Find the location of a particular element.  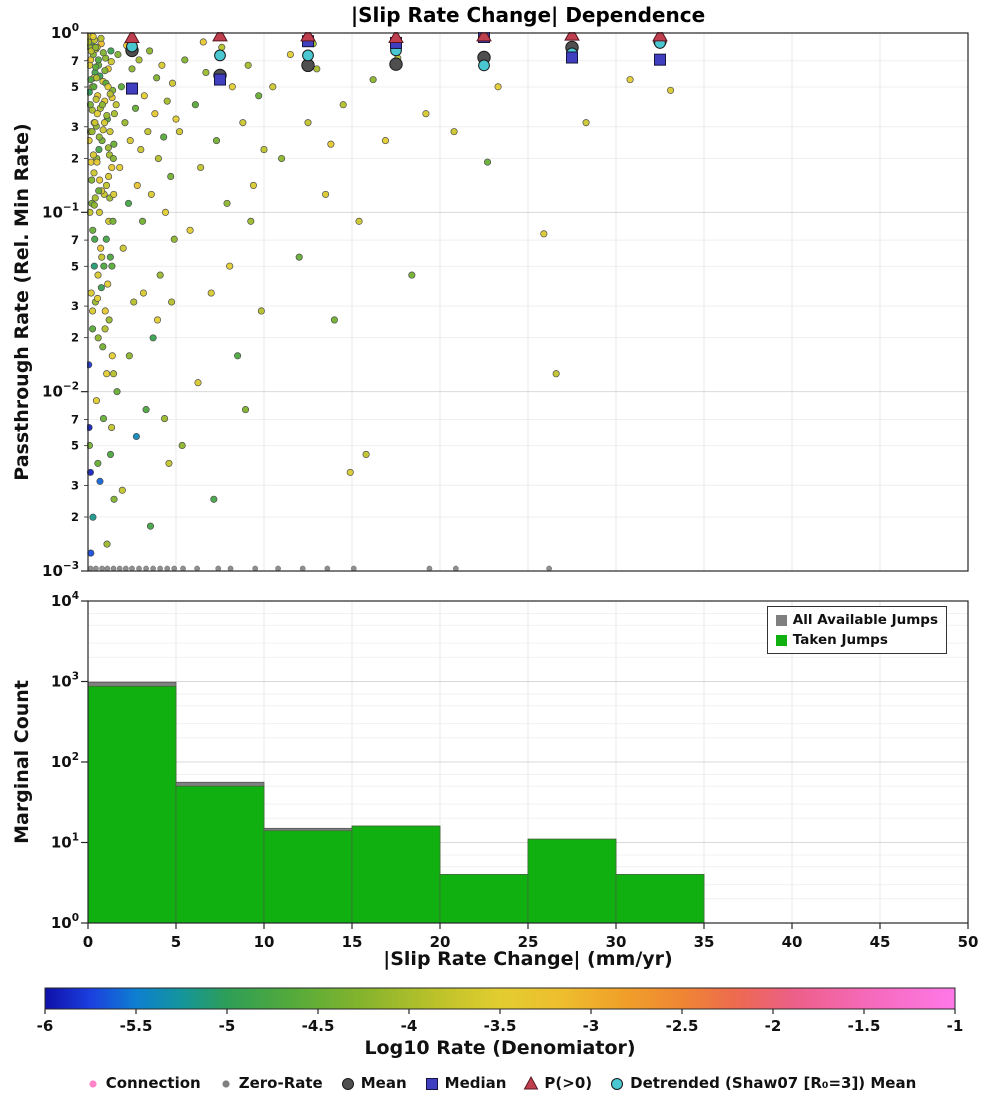

svg-text: -2 is located at coordinates (773, 1026).